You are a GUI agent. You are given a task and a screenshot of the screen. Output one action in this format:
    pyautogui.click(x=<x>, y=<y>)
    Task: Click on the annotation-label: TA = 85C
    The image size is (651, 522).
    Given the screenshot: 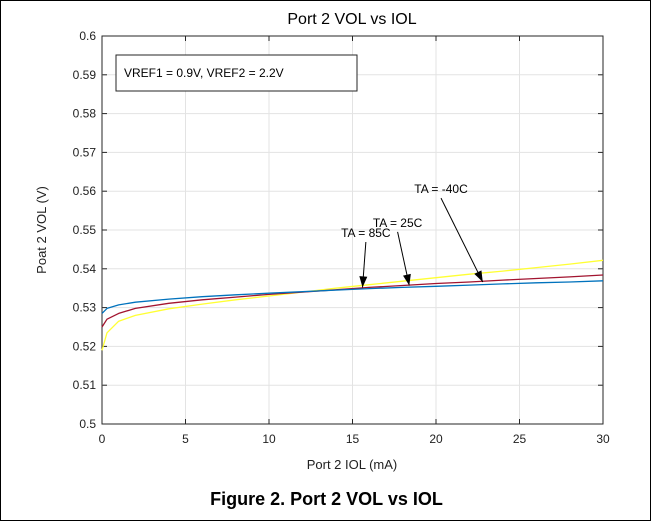 What is the action you would take?
    pyautogui.click(x=366, y=233)
    